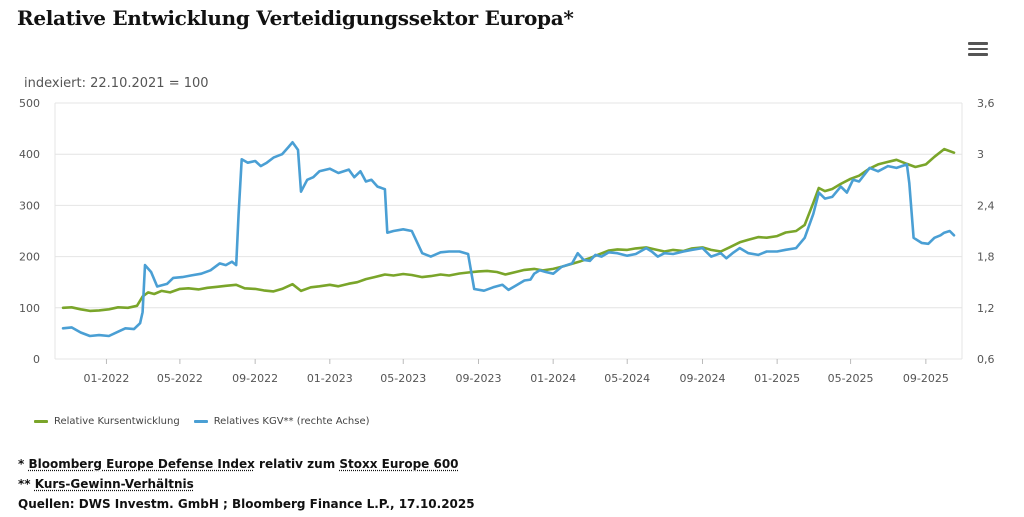  I want to click on x-tick-label: 05-2023, so click(403, 378).